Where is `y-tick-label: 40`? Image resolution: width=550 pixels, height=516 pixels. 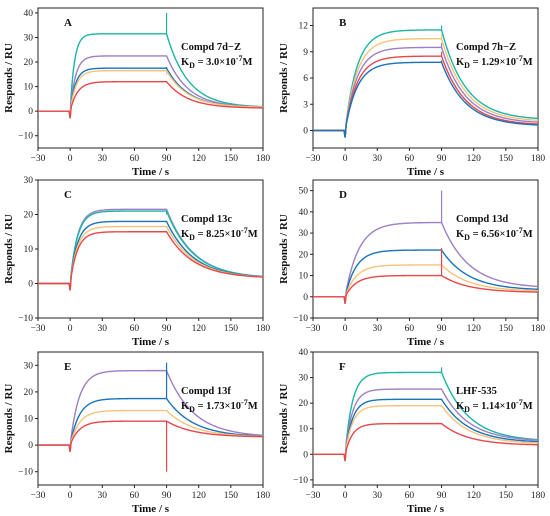 y-tick-label: 40 is located at coordinates (29, 14).